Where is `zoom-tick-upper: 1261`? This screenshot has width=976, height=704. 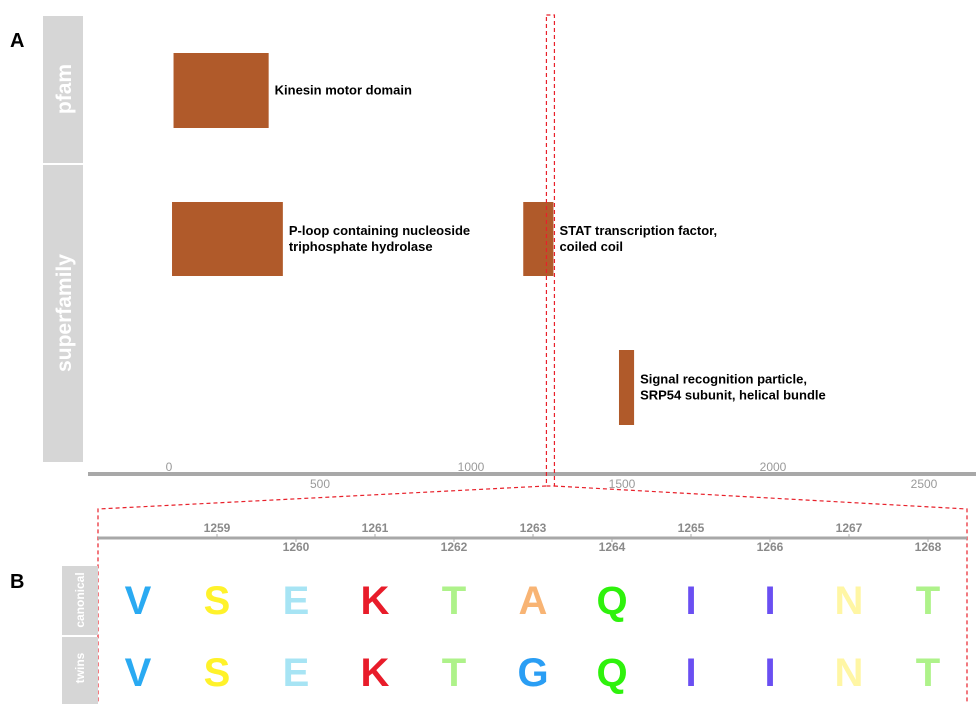 zoom-tick-upper: 1261 is located at coordinates (375, 528).